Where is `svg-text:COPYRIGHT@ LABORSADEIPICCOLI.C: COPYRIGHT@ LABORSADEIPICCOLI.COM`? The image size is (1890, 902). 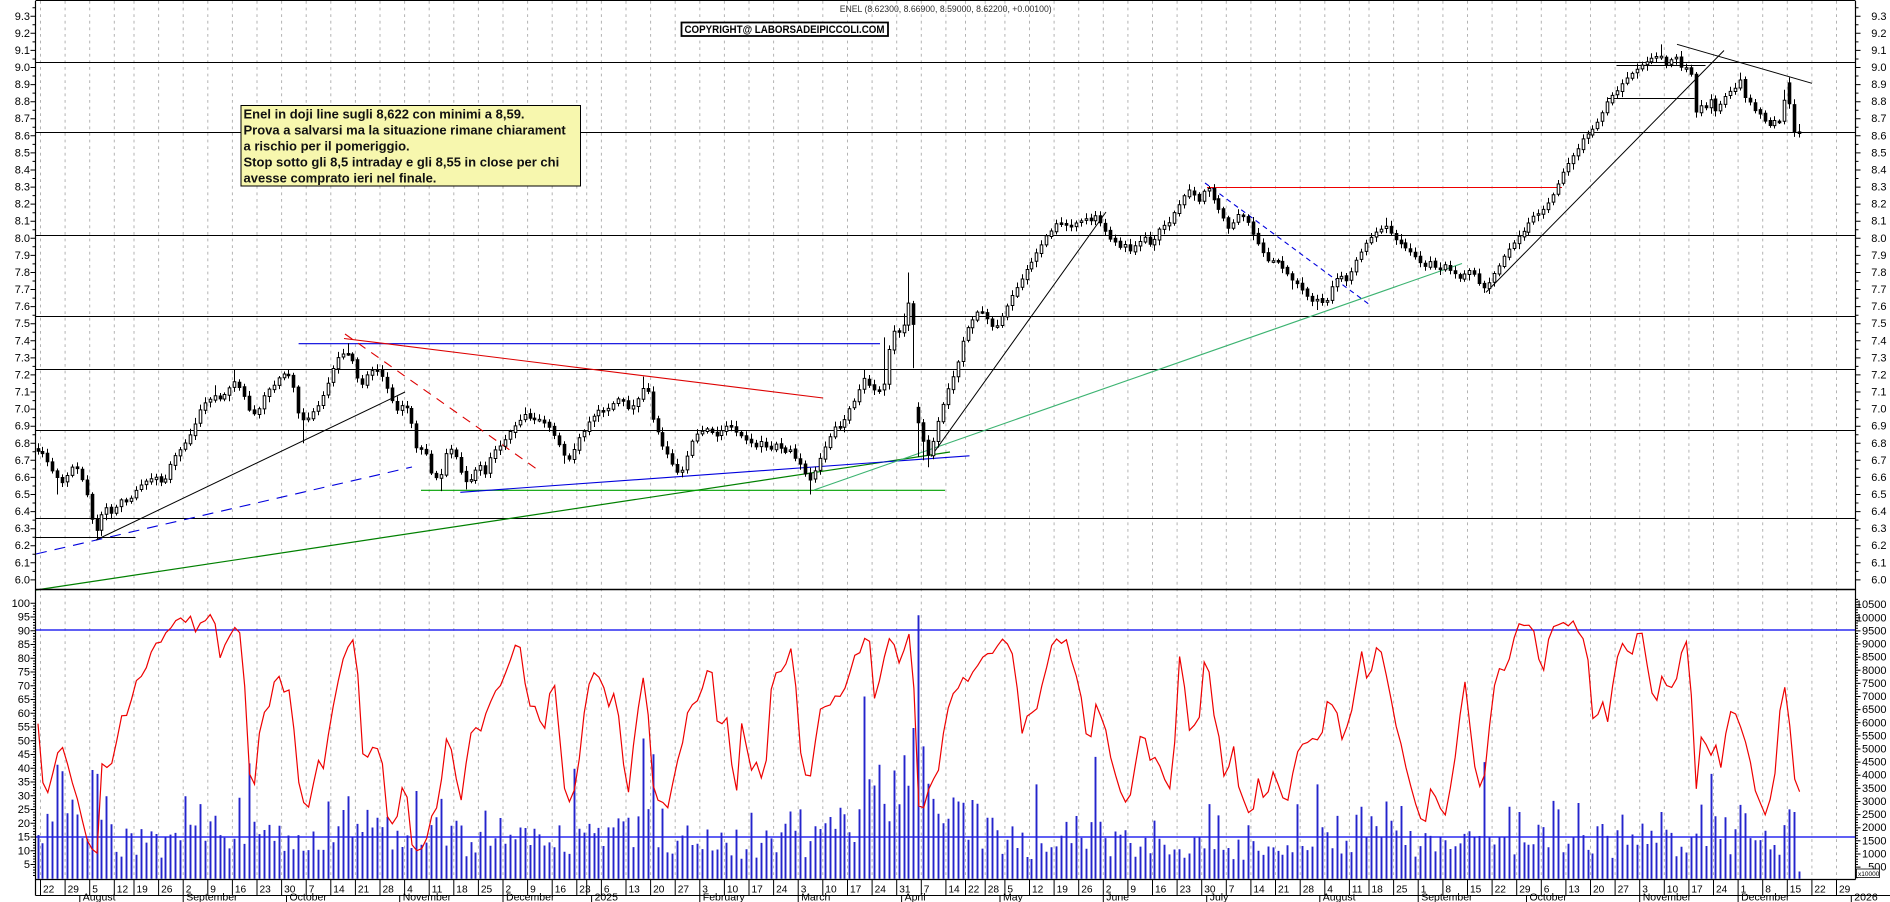
svg-text:COPYRIGHT@ LABORSADEIPICCOLI.C: COPYRIGHT@ LABORSADEIPICCOLI.COM is located at coordinates (785, 30).